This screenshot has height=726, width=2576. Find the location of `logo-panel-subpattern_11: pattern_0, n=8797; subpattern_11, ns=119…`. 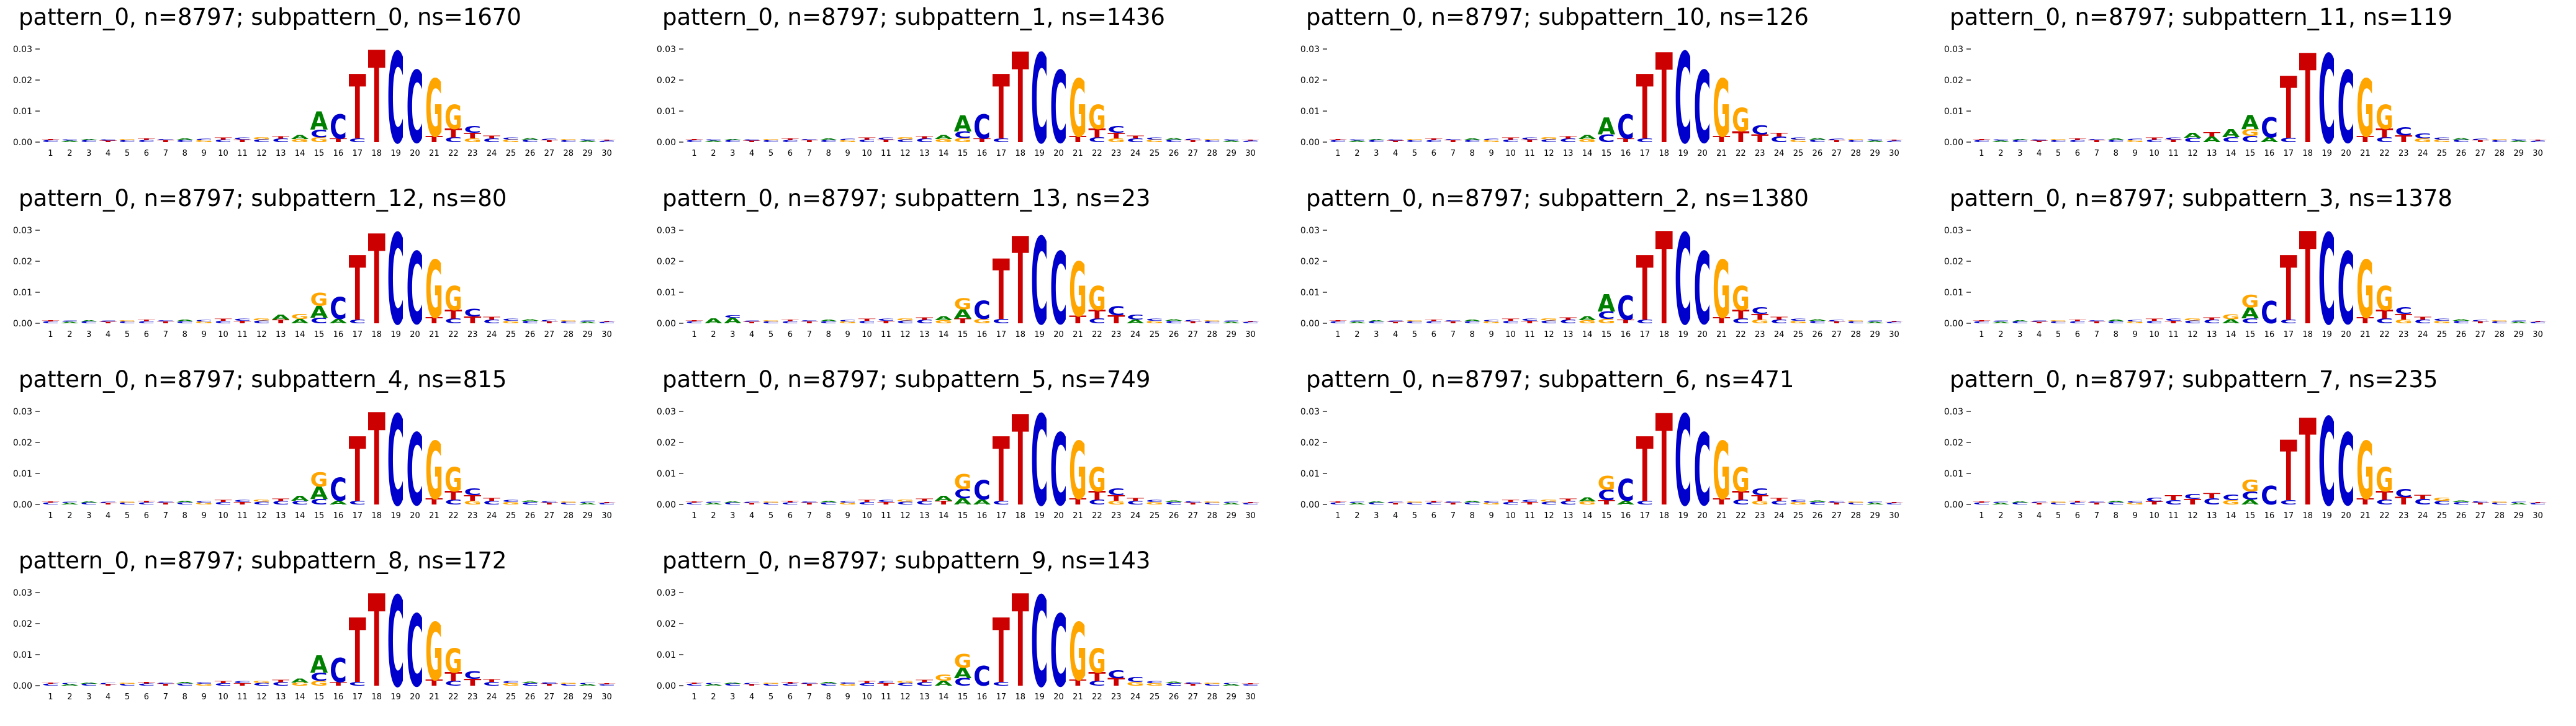

logo-panel-subpattern_11: pattern_0, n=8797; subpattern_11, ns=119… is located at coordinates (2253, 90).